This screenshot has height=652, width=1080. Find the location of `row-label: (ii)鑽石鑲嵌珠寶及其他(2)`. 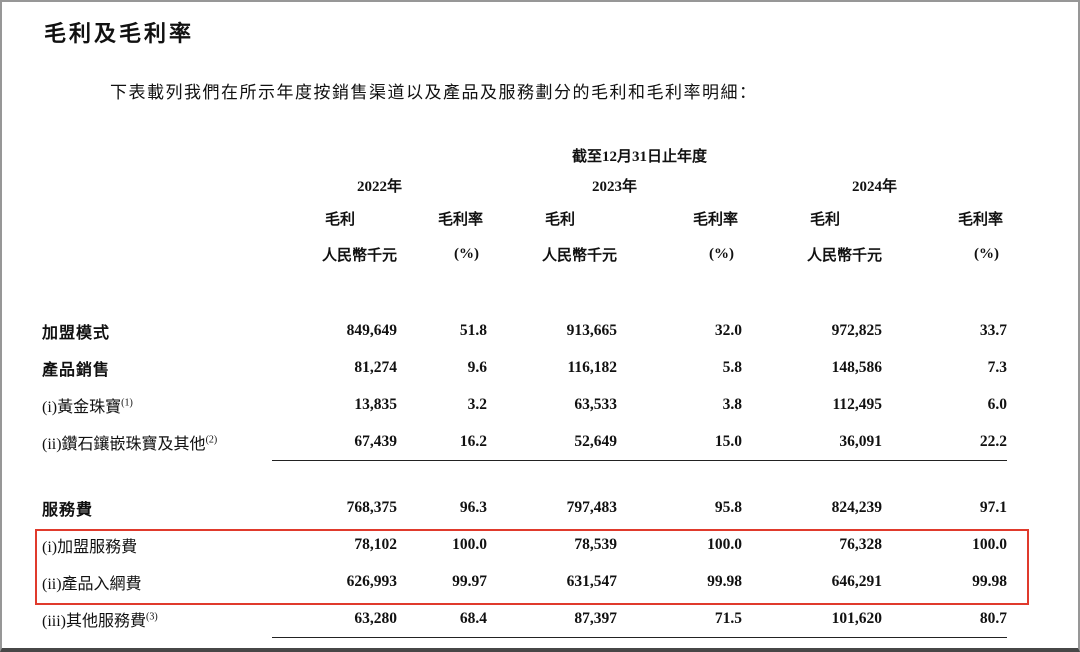

row-label: (ii)鑽石鑲嵌珠寶及其他(2) is located at coordinates (130, 443).